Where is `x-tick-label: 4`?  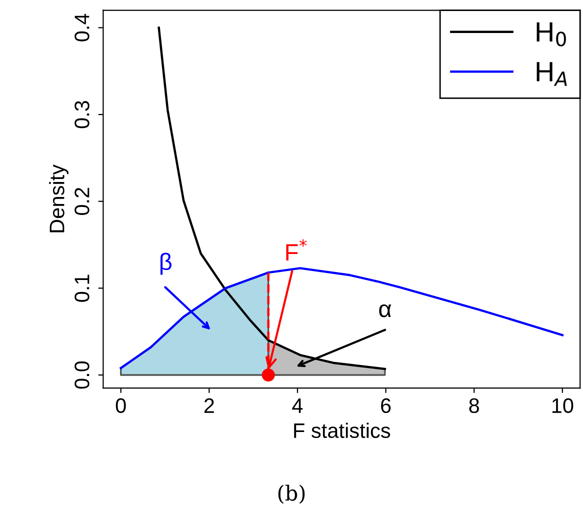
x-tick-label: 4 is located at coordinates (297, 405).